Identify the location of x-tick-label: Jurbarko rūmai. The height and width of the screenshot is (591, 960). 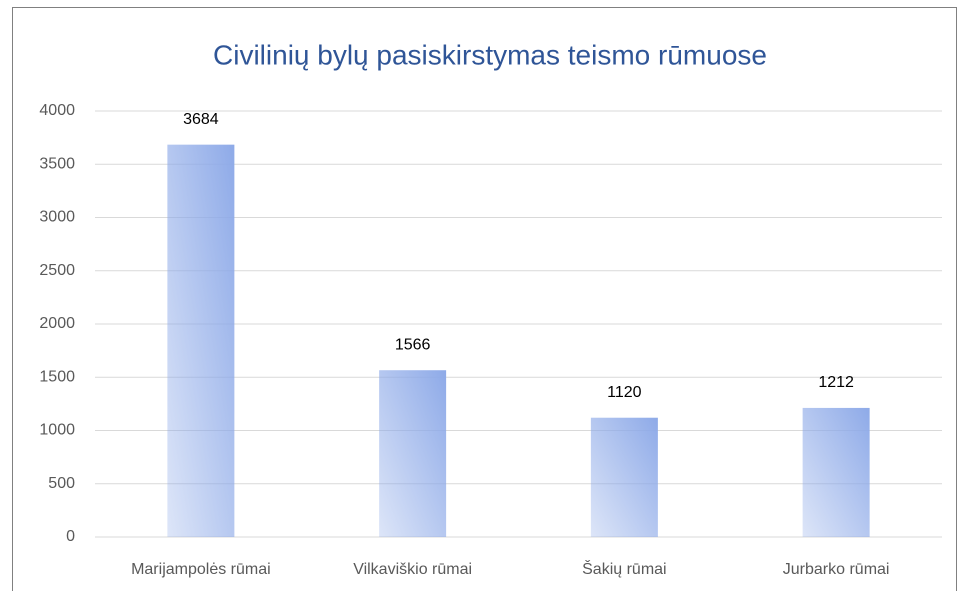
(836, 569).